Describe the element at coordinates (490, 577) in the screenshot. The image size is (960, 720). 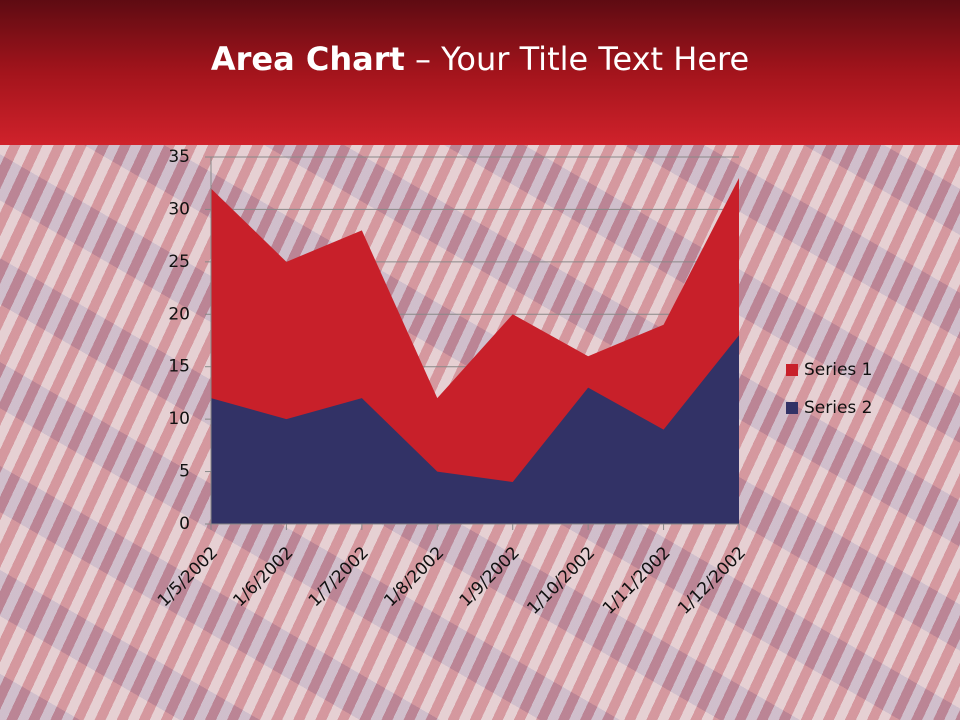
I see `x-tick-label: 1/9/2002` at that location.